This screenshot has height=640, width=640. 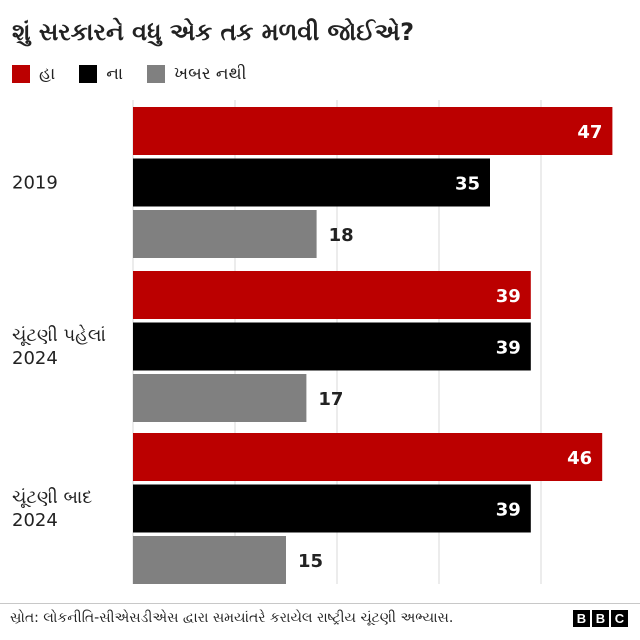 I want to click on legend-item-na: ના, so click(x=101, y=74).